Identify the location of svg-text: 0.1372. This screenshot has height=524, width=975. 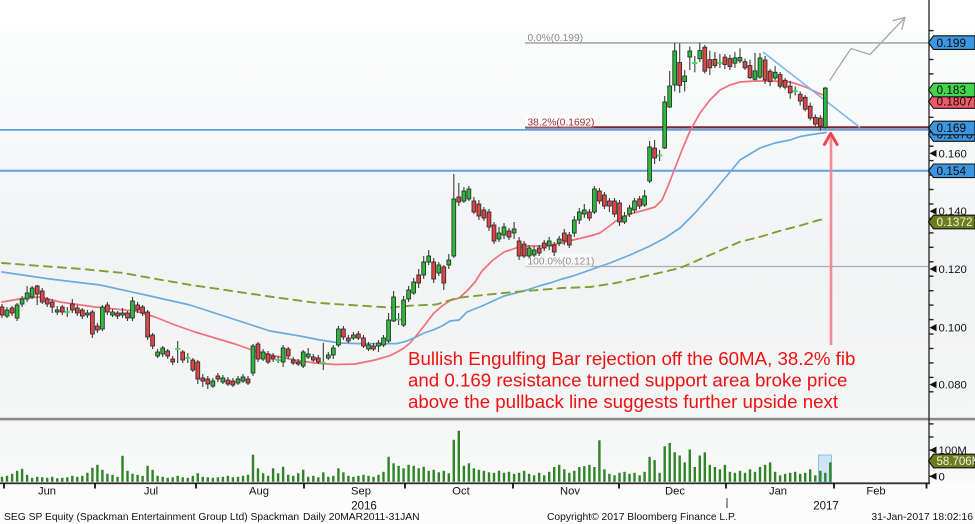
(955, 222).